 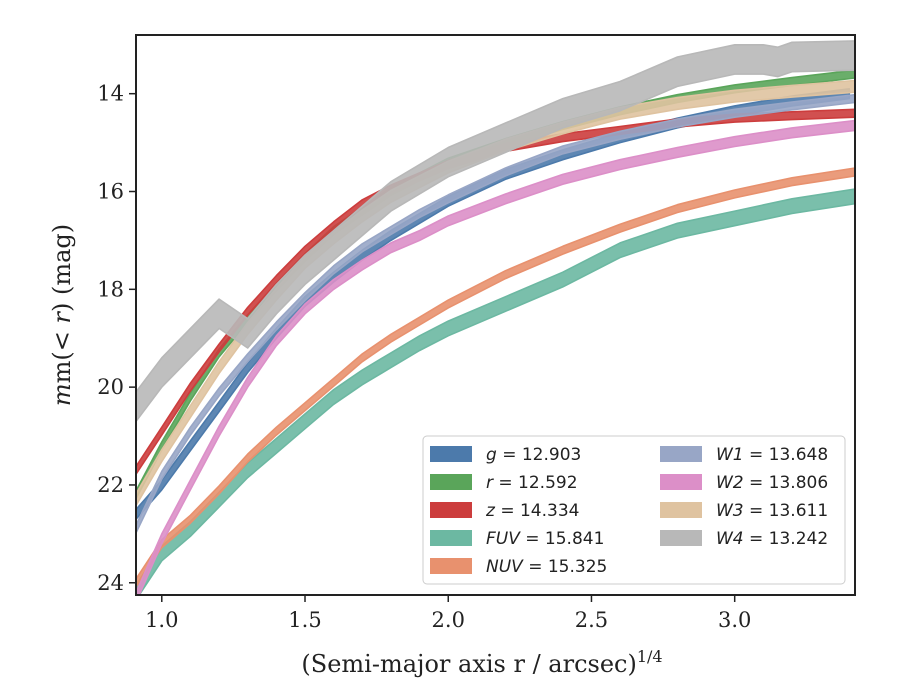 What do you see at coordinates (533, 455) in the screenshot?
I see `legend-label: g = 12.903` at bounding box center [533, 455].